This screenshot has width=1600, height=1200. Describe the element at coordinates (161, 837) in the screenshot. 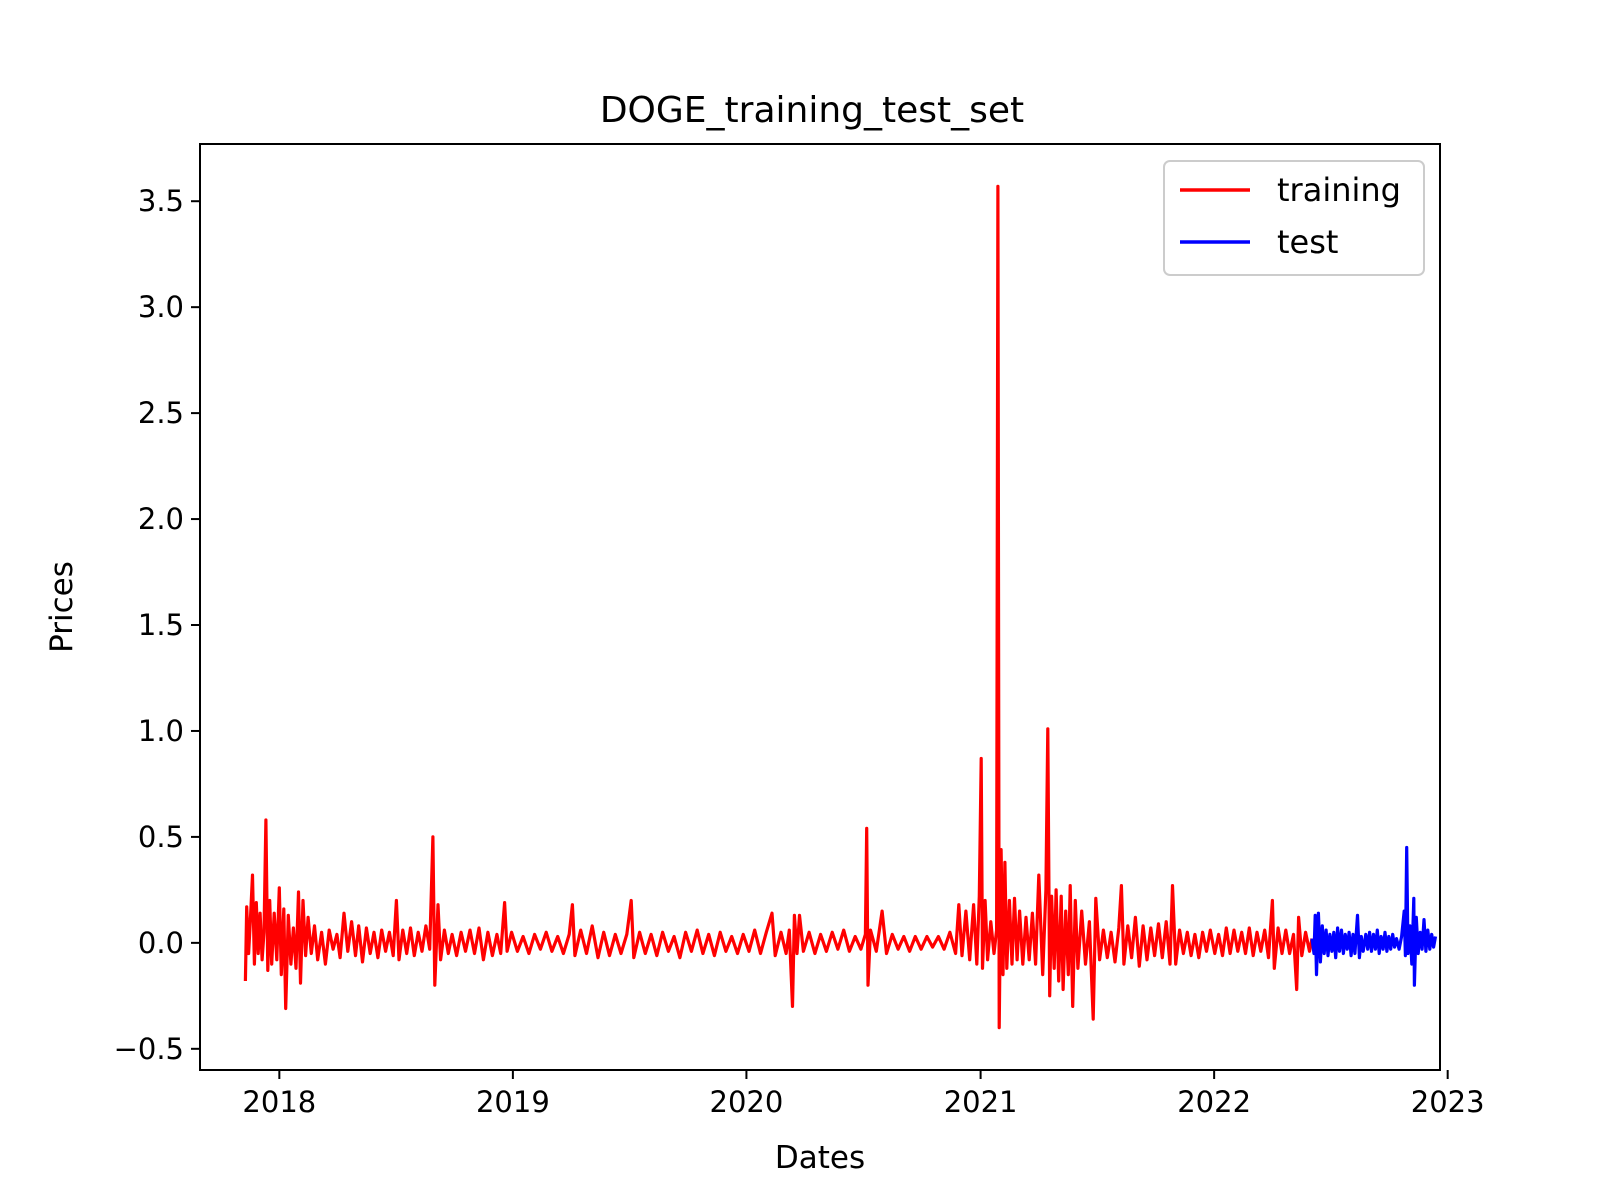

I see `y-tick-label: 0.5` at that location.